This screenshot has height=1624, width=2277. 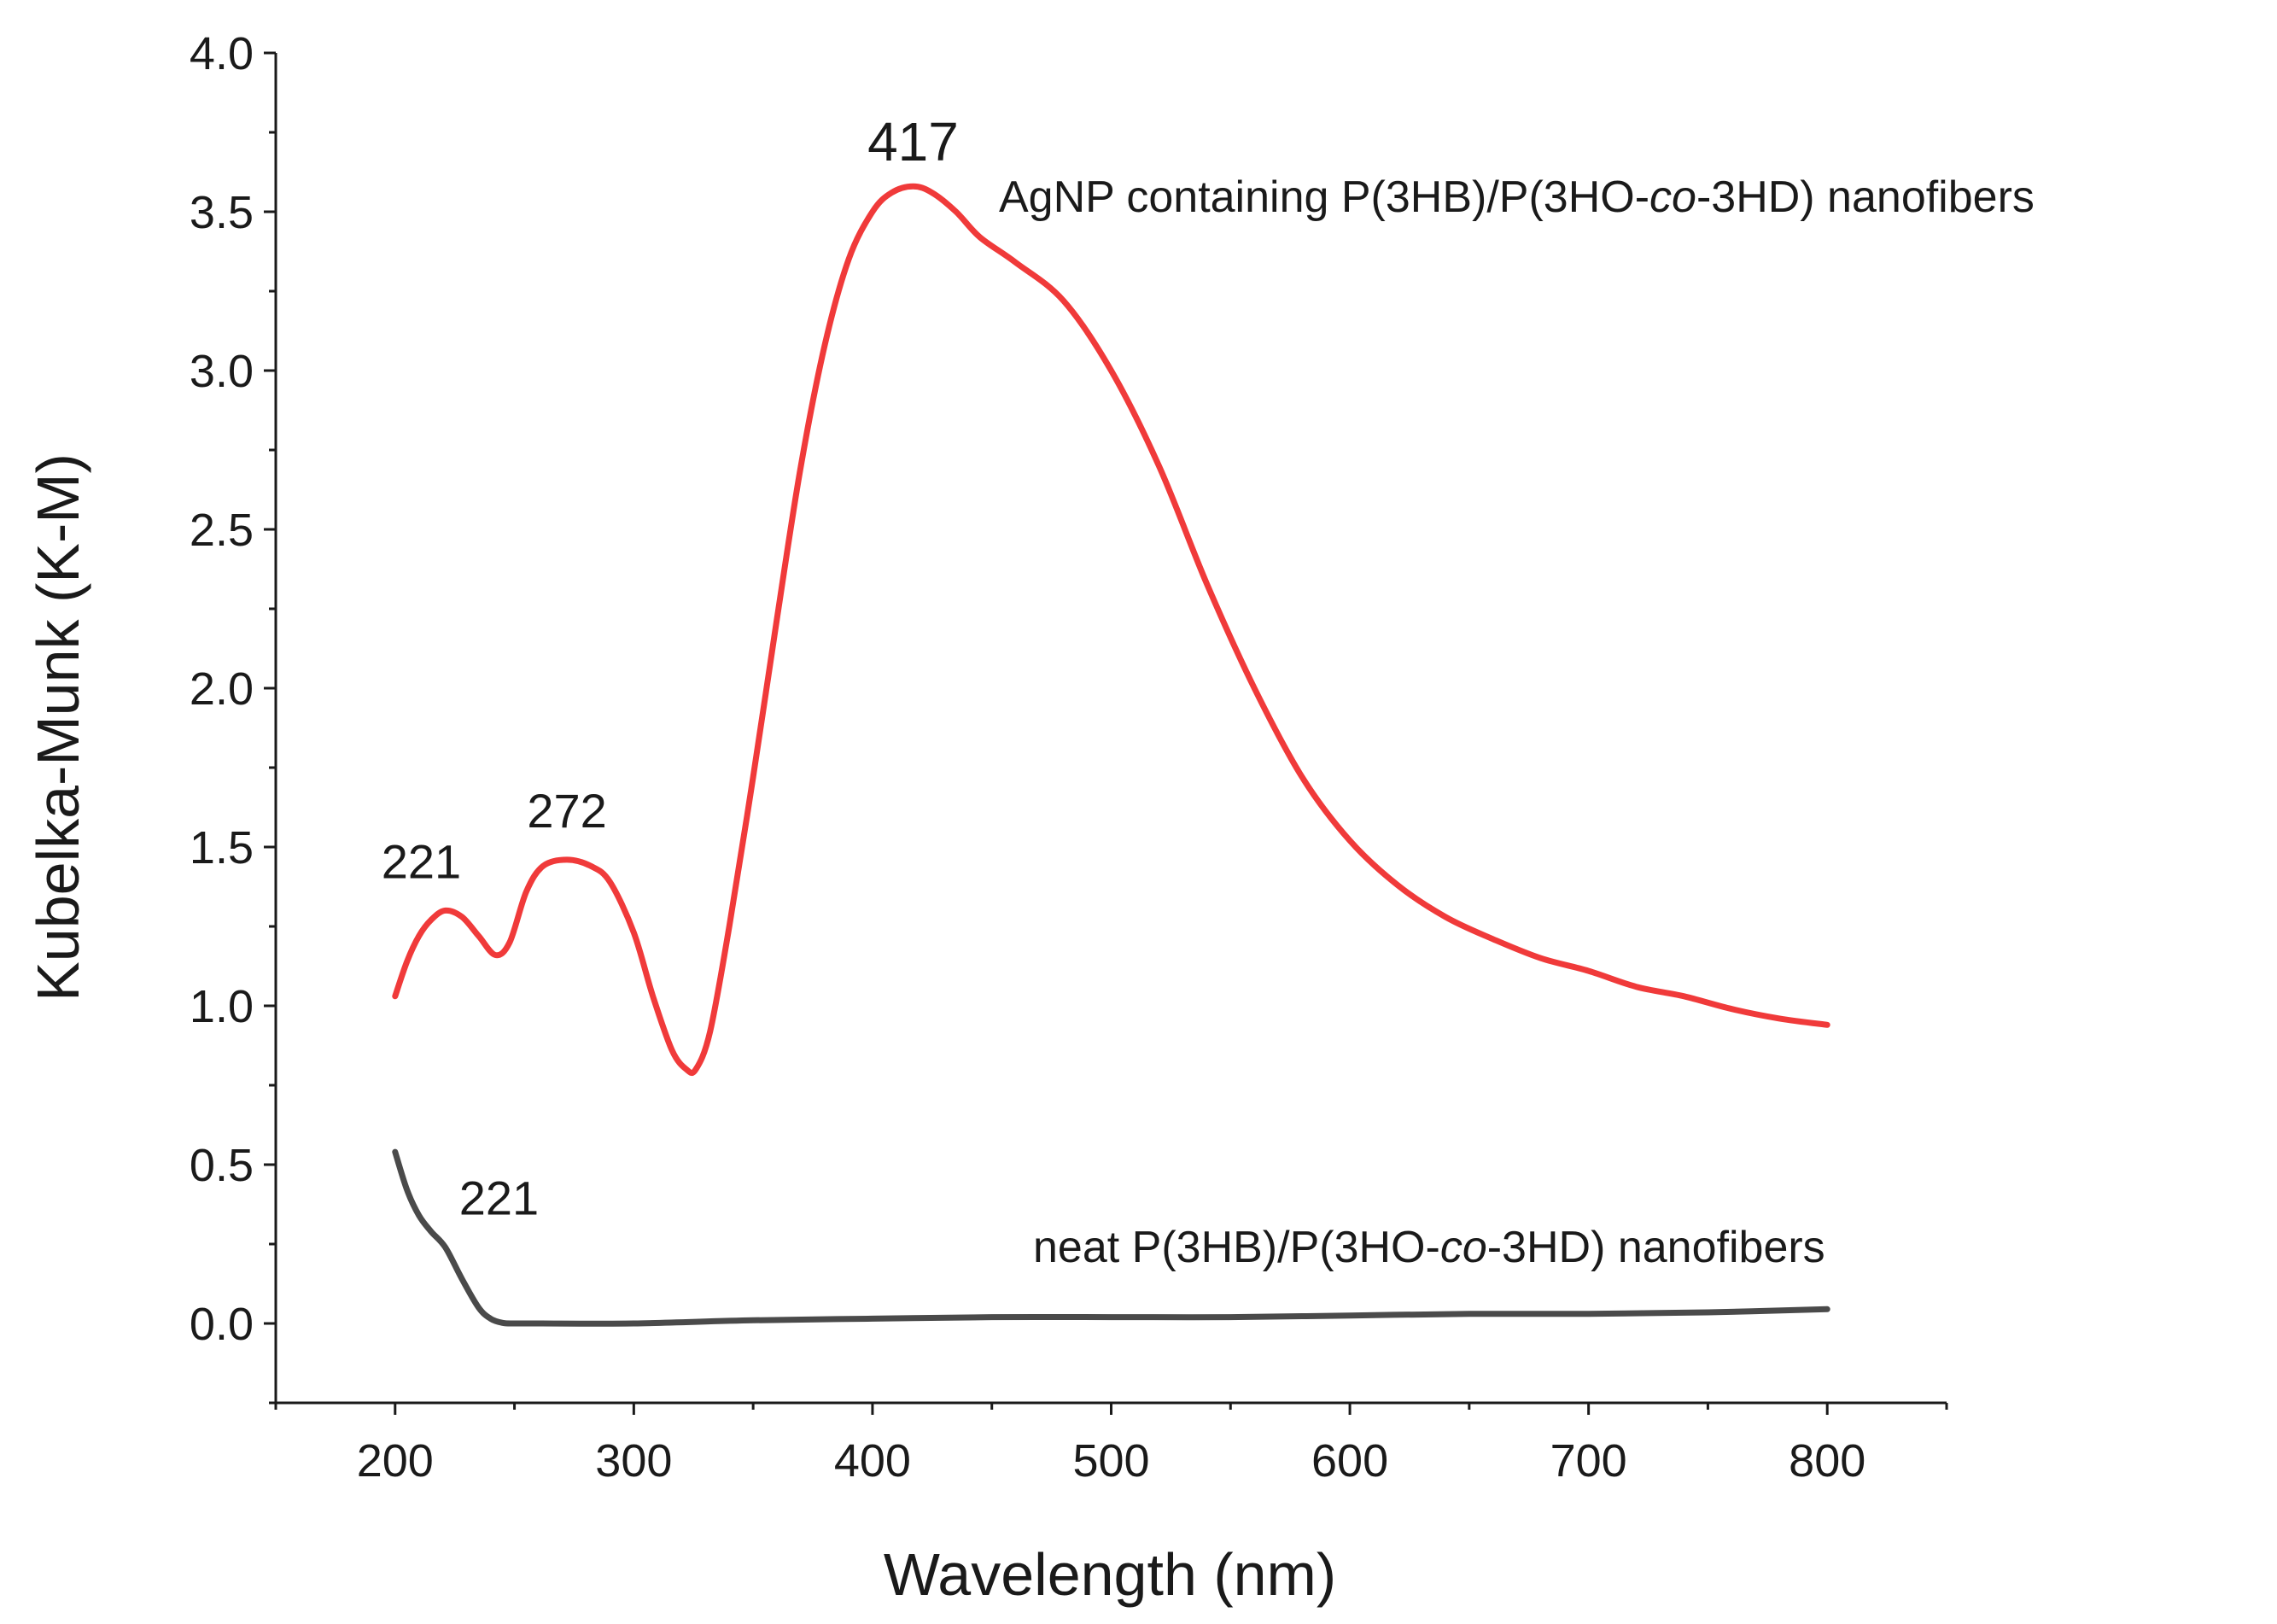 I want to click on x-tick-label: 300, so click(x=633, y=1461).